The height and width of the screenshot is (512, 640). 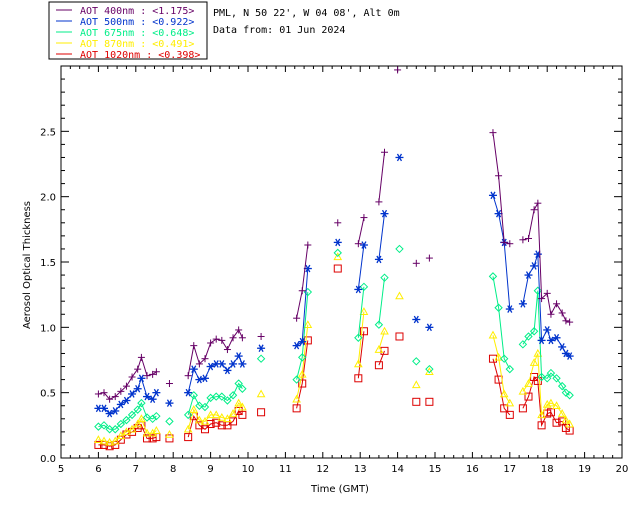 What do you see at coordinates (322, 469) in the screenshot?
I see `x-tick-label: 12` at bounding box center [322, 469].